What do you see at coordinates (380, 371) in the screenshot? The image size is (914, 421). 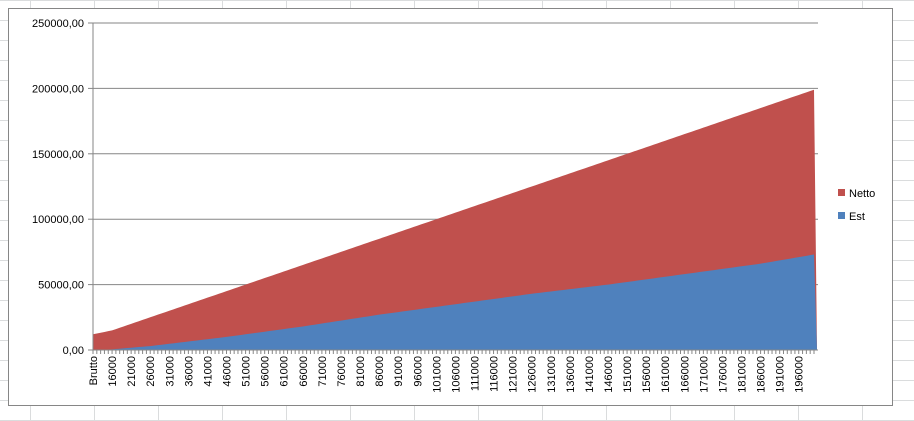 I see `x-tick-label: 86000` at bounding box center [380, 371].